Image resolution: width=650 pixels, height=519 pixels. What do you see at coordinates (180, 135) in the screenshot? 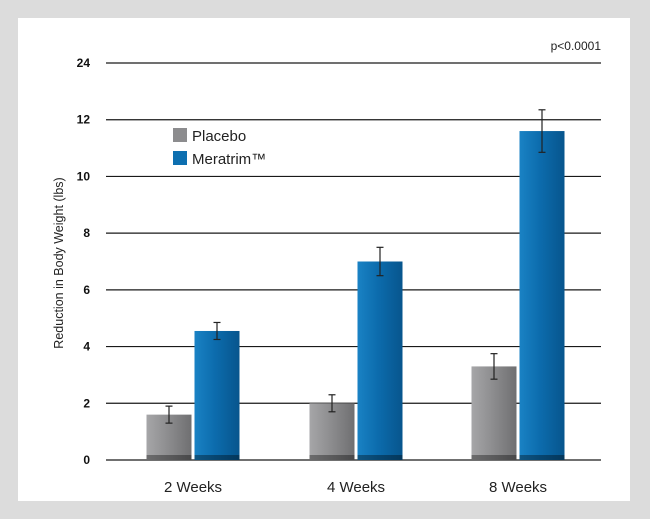
I see `legend-swatch-placebo` at bounding box center [180, 135].